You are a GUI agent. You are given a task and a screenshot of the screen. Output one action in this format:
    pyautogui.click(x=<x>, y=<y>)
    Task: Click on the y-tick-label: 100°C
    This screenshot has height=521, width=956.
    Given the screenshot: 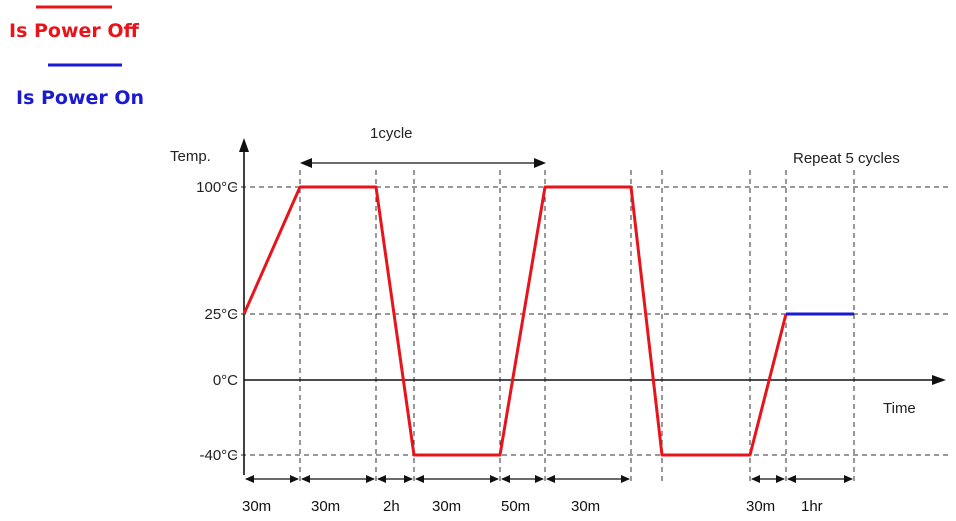 What is the action you would take?
    pyautogui.click(x=217, y=187)
    